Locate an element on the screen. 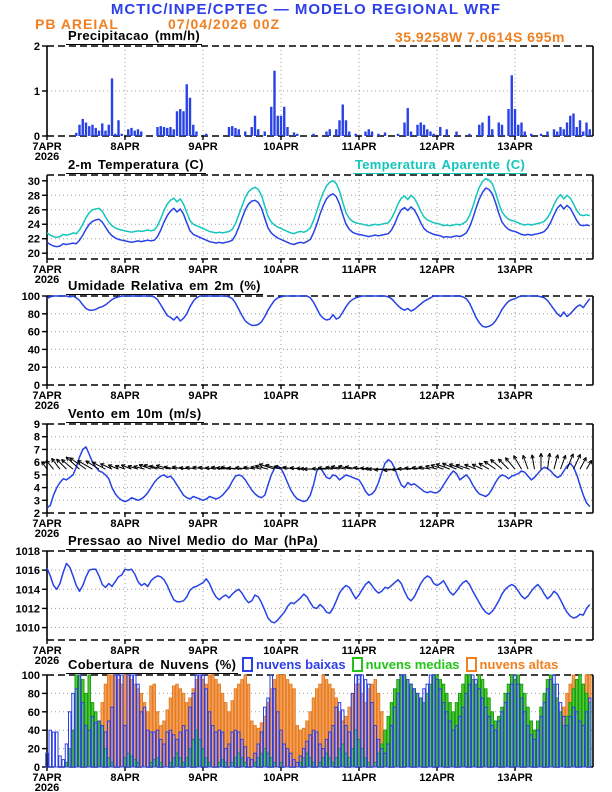 The width and height of the screenshot is (612, 792). y-tick-label: 4 is located at coordinates (37, 489).